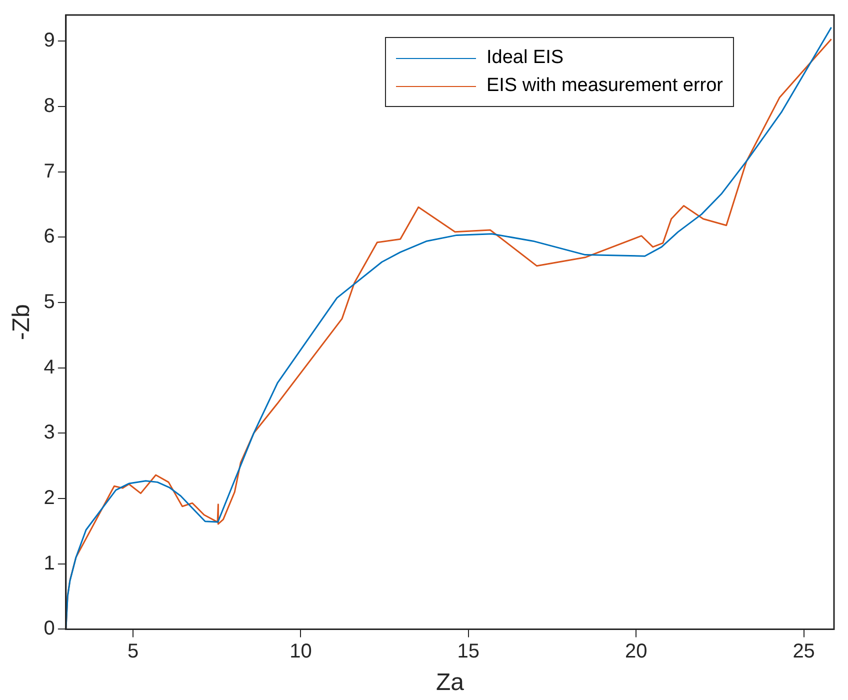 This screenshot has height=700, width=848. Describe the element at coordinates (301, 651) in the screenshot. I see `x-tick-label: 10` at that location.